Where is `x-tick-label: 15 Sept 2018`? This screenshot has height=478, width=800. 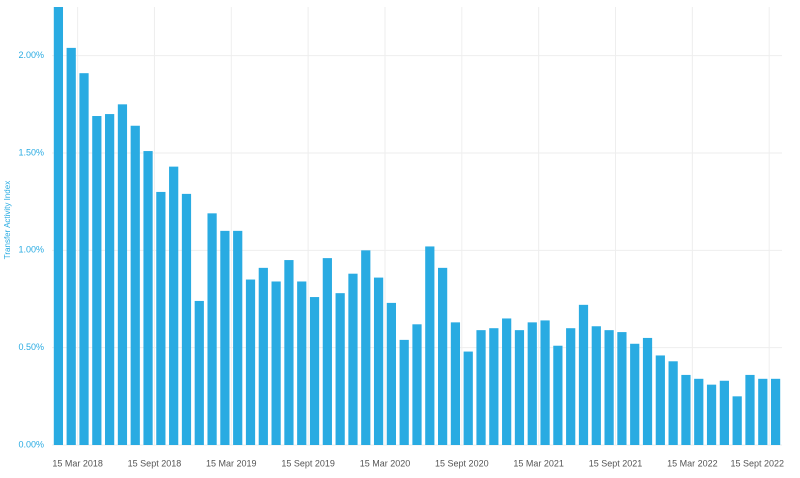 x-tick-label: 15 Sept 2018 is located at coordinates (155, 463).